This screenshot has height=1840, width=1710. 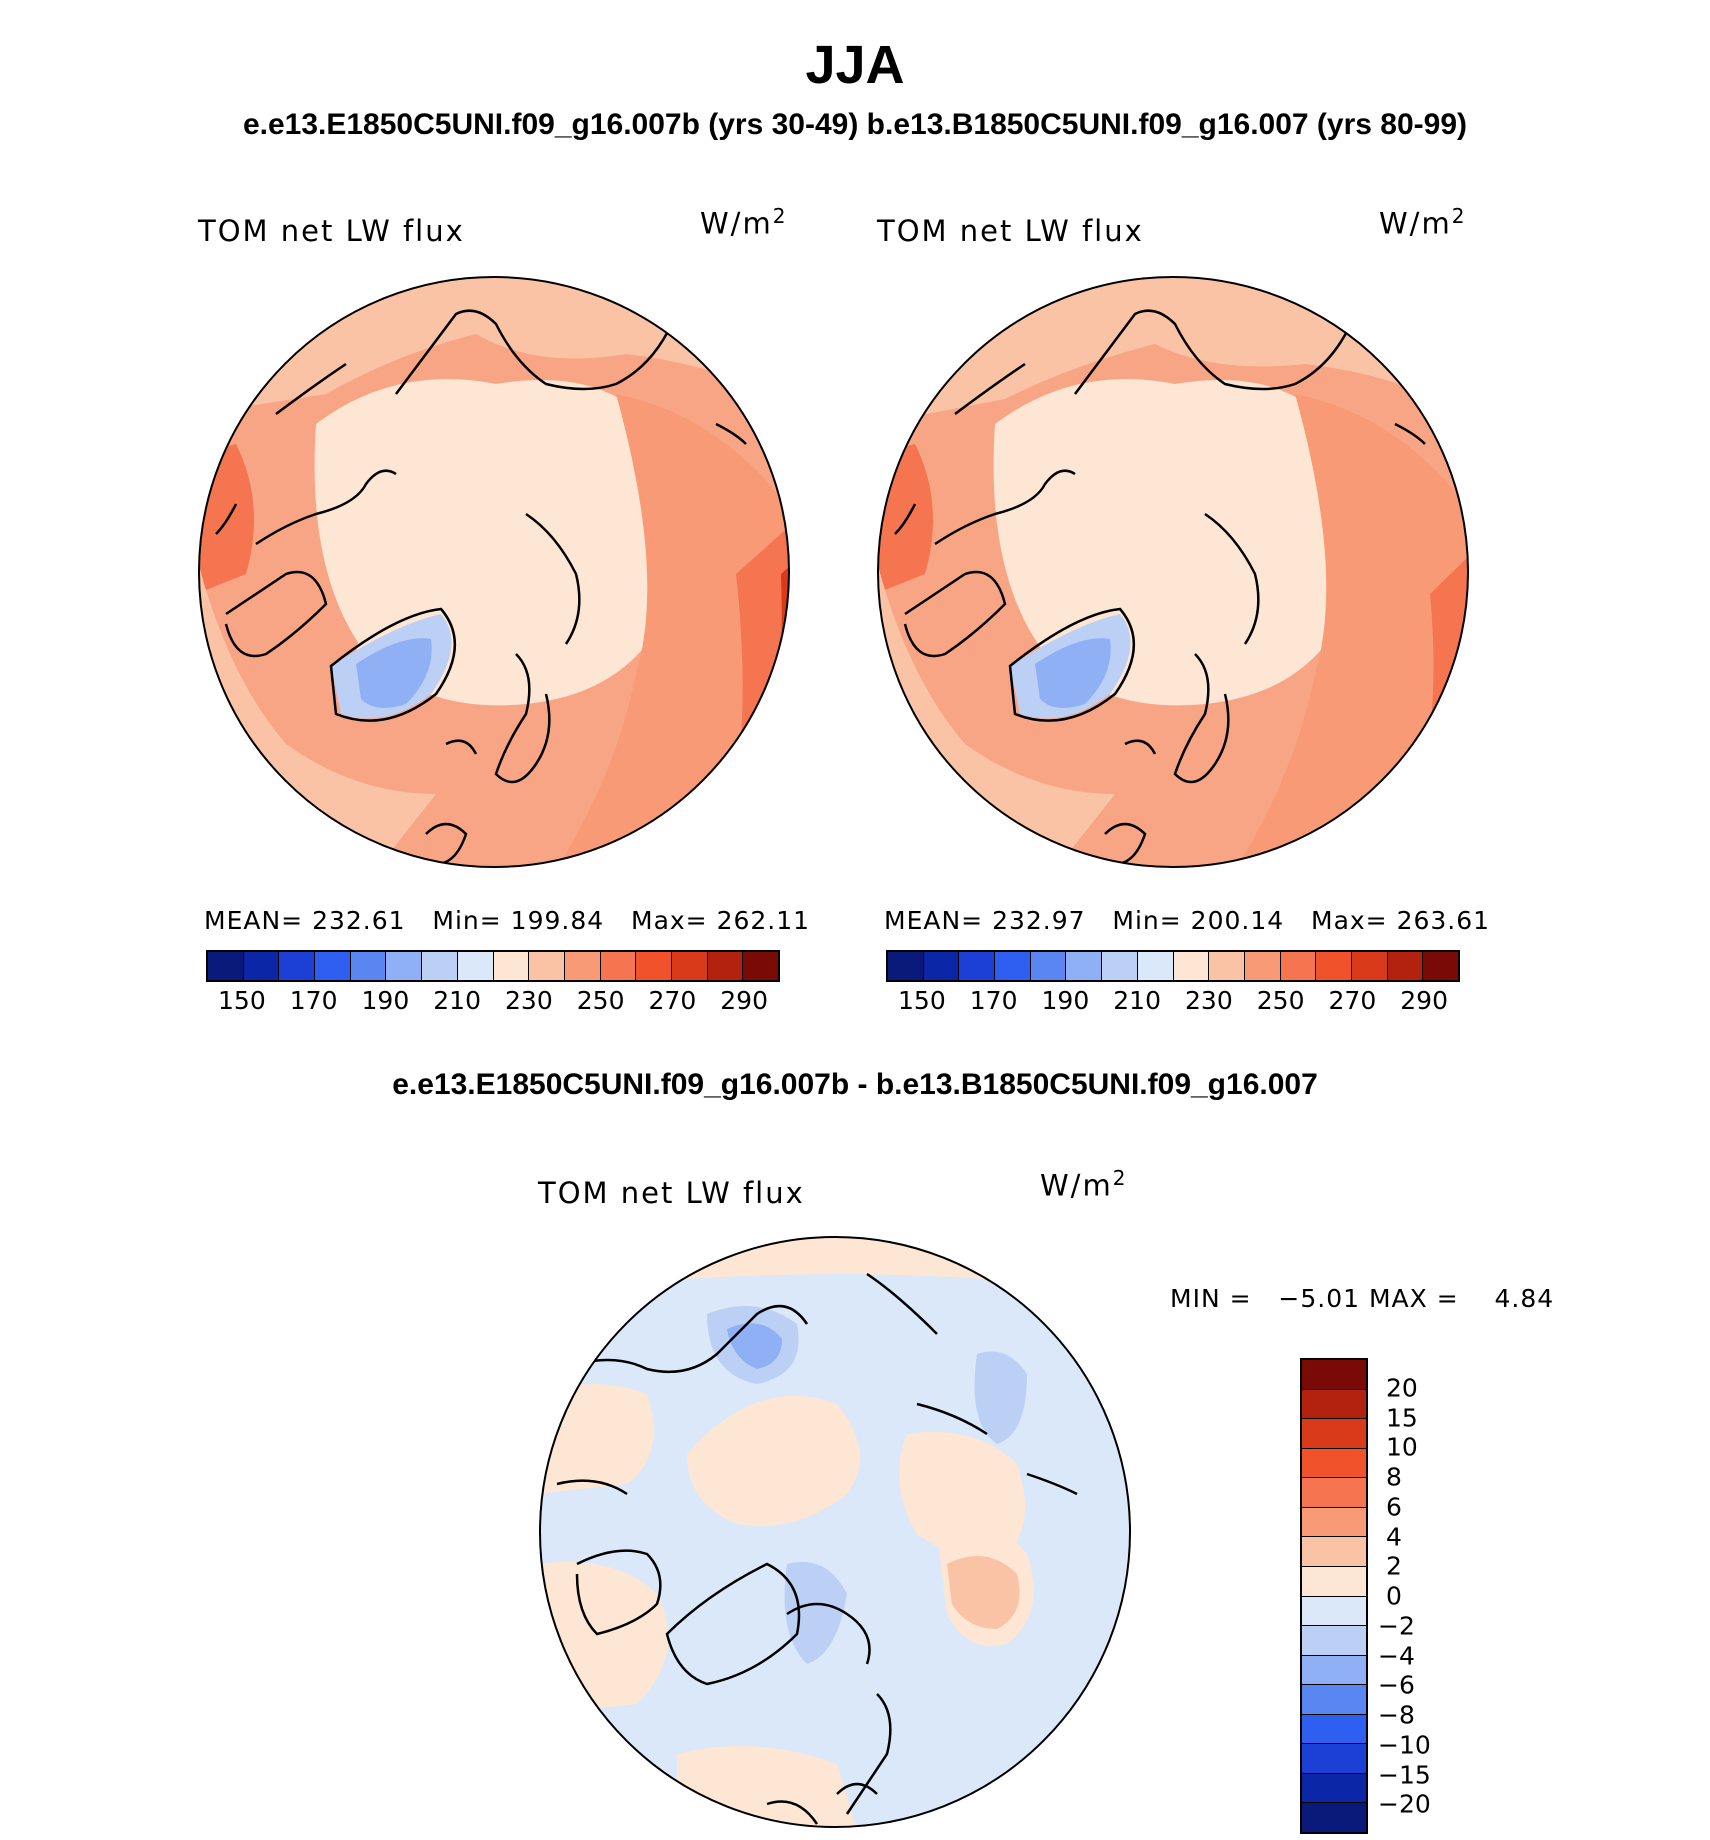 What do you see at coordinates (557, 920) in the screenshot?
I see `left-min-value: 199.84` at bounding box center [557, 920].